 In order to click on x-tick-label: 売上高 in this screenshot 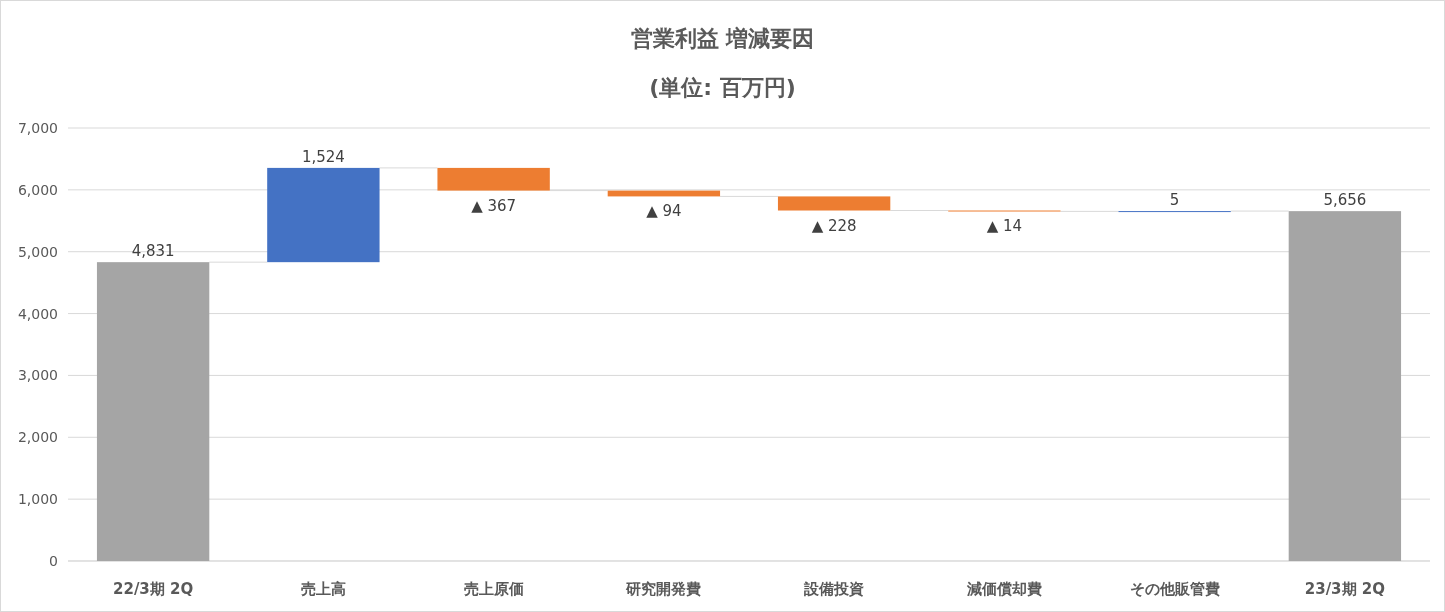, I will do `click(323, 589)`.